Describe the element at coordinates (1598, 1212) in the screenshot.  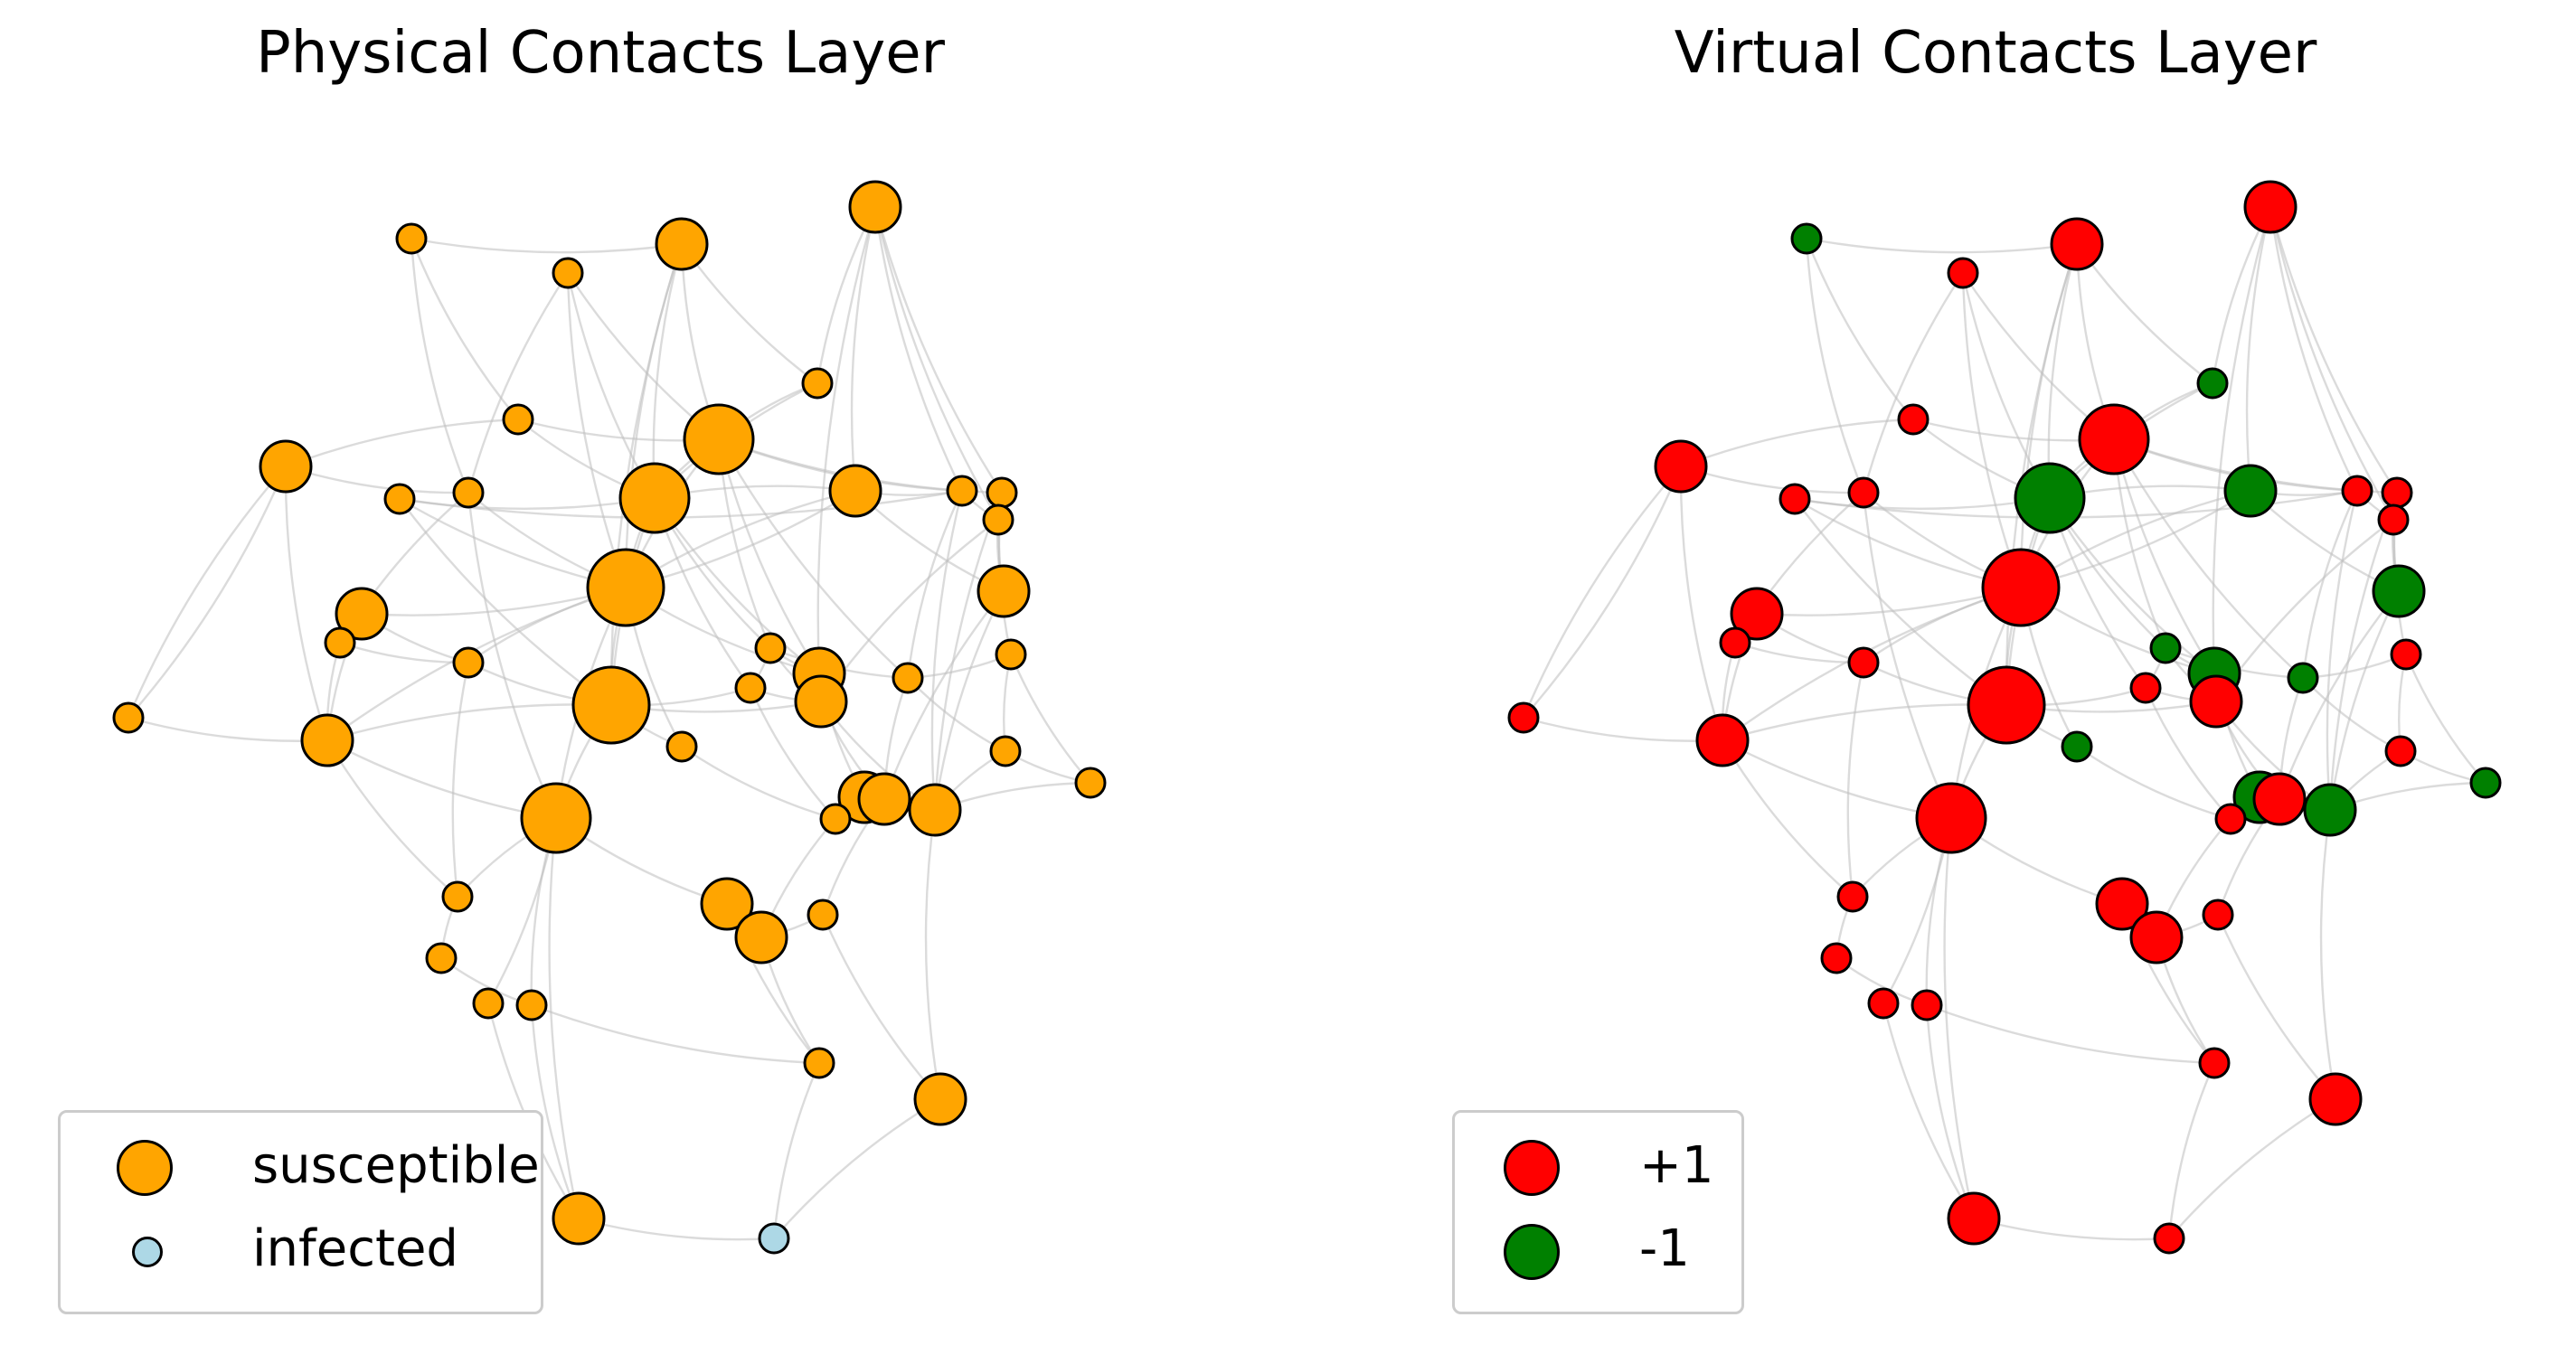
I see `virtual-legend: +1 -1` at that location.